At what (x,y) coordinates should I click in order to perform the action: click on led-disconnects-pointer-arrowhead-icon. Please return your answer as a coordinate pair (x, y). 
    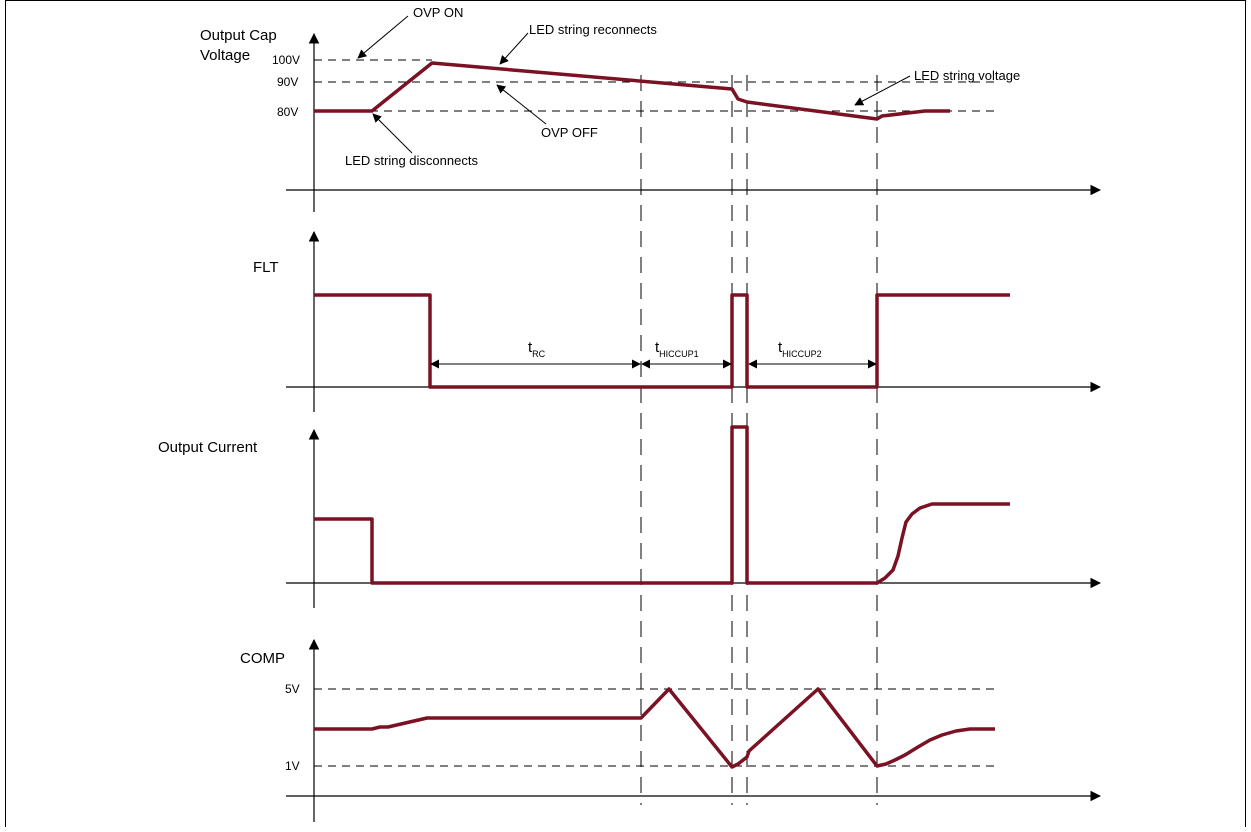
    Looking at the image, I should click on (392, 133).